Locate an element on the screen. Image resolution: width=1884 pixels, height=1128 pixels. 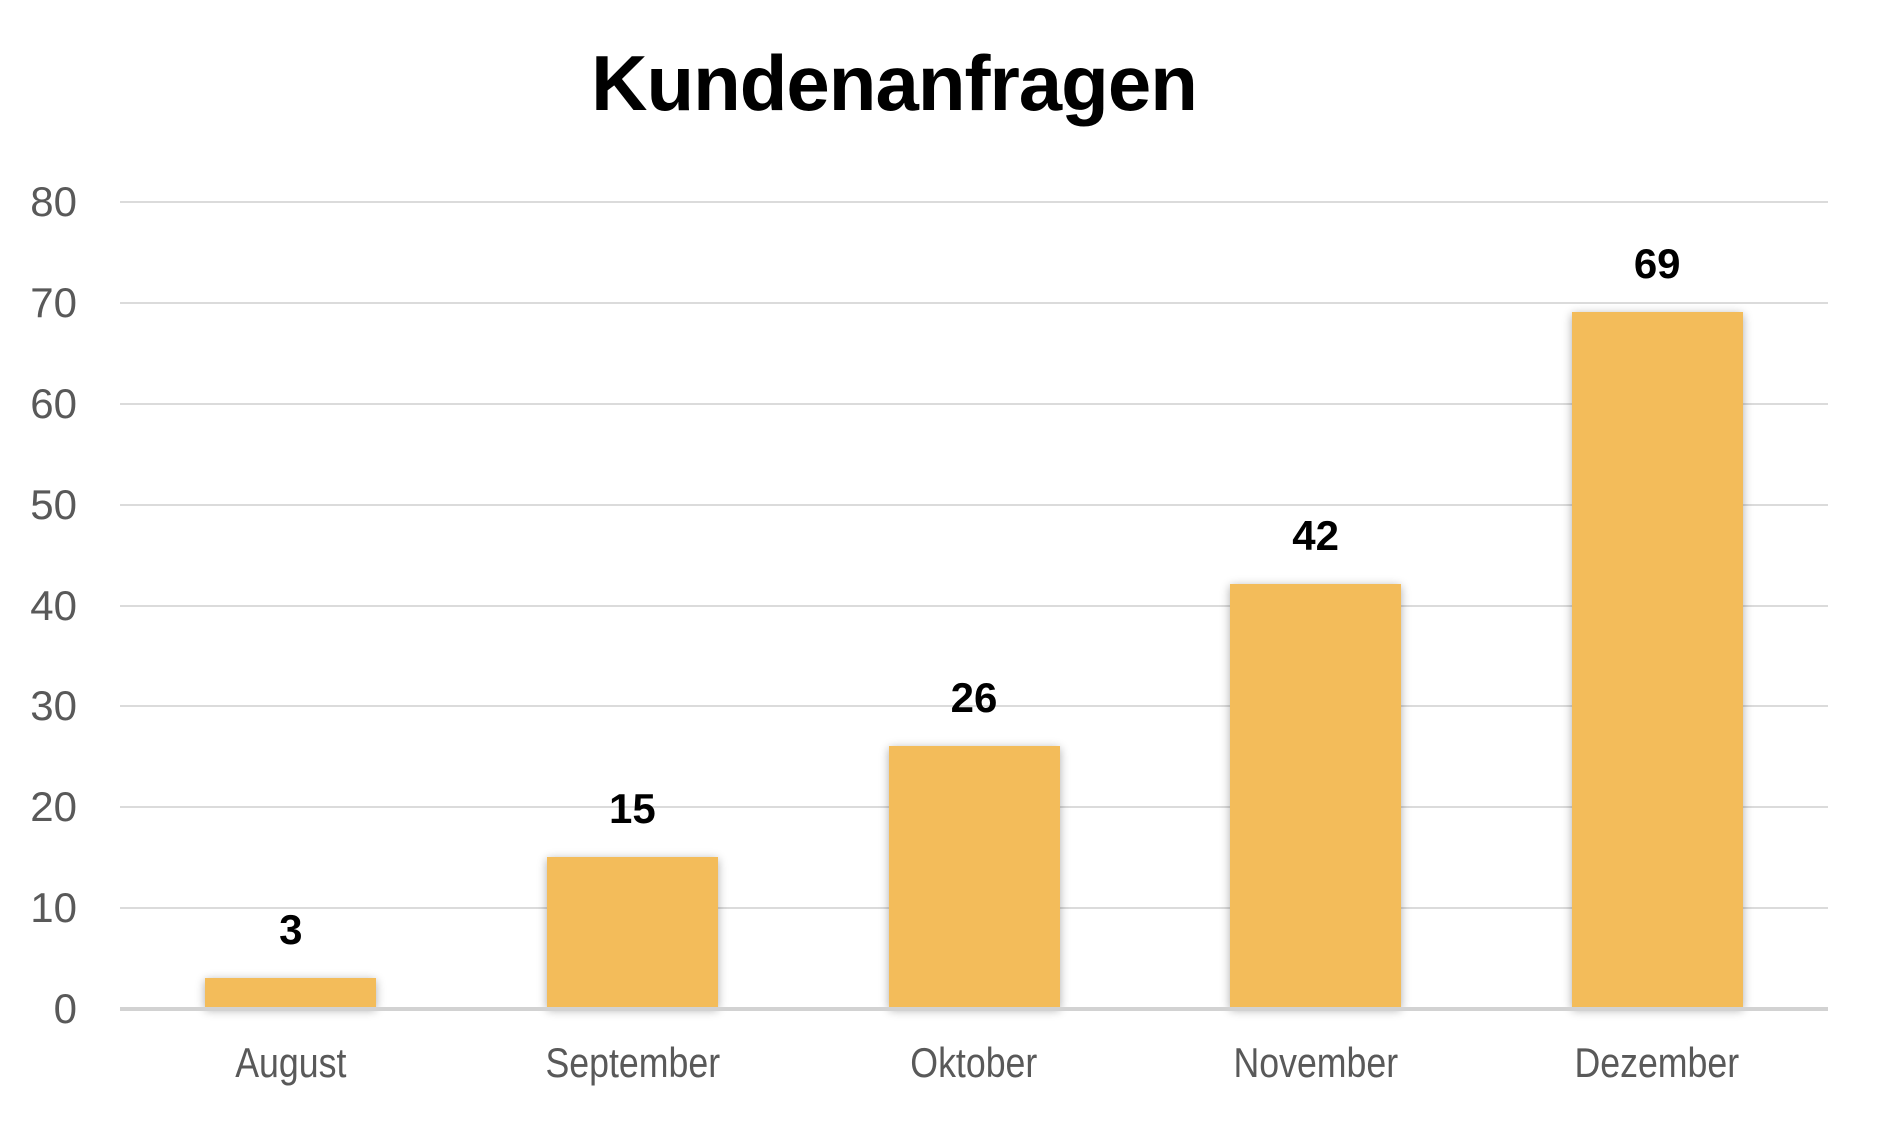
bar-column-november: 42 is located at coordinates (1316, 760).